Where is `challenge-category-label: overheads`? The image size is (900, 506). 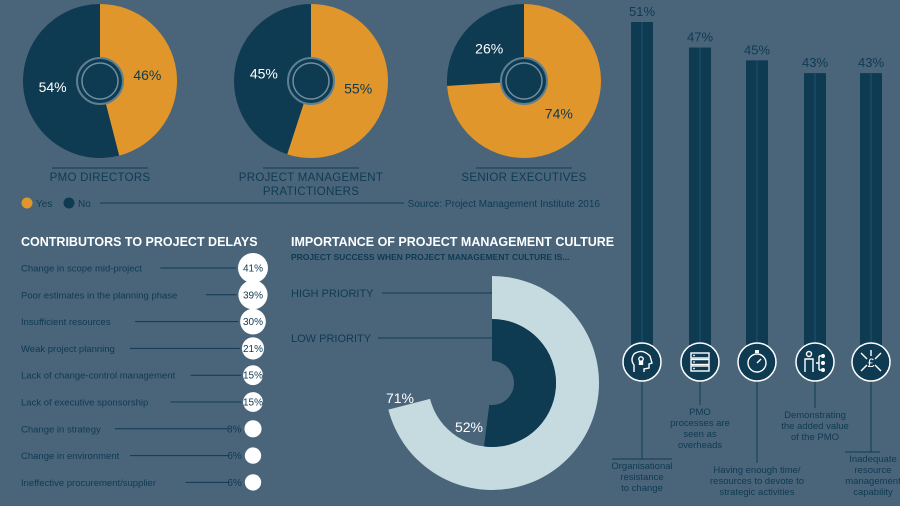
challenge-category-label: overheads is located at coordinates (700, 445).